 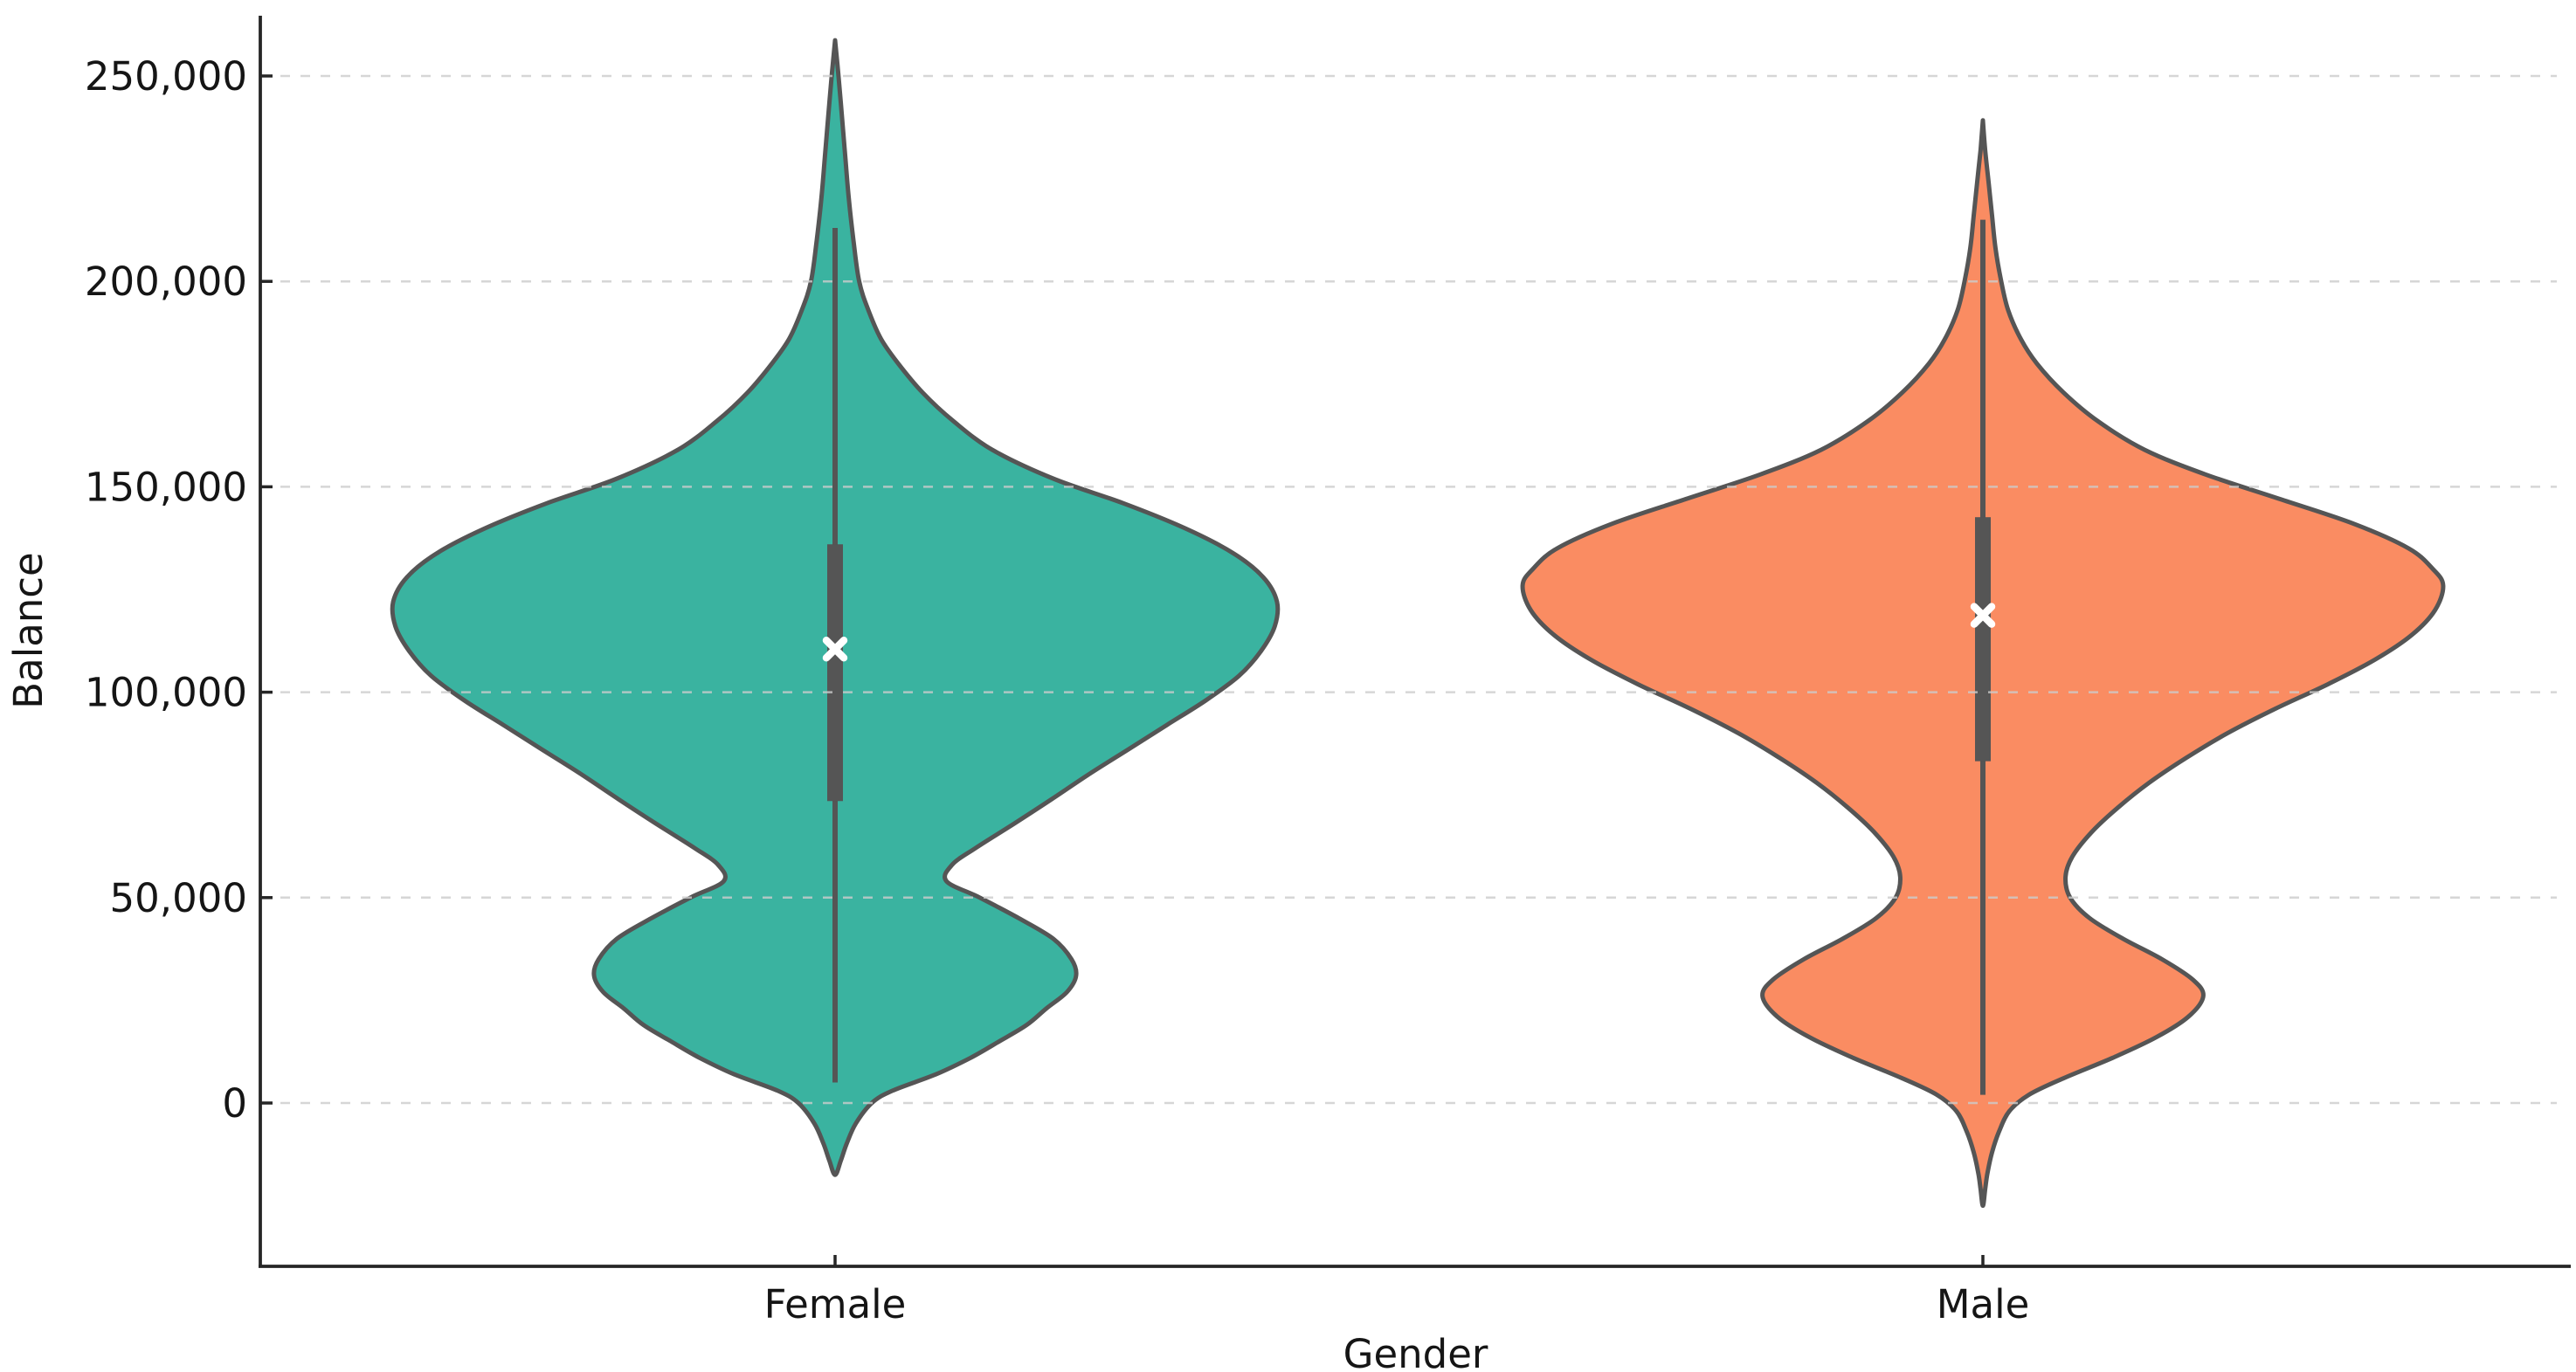 What do you see at coordinates (178, 898) in the screenshot?
I see `y-tick-label-50,000: 50,000` at bounding box center [178, 898].